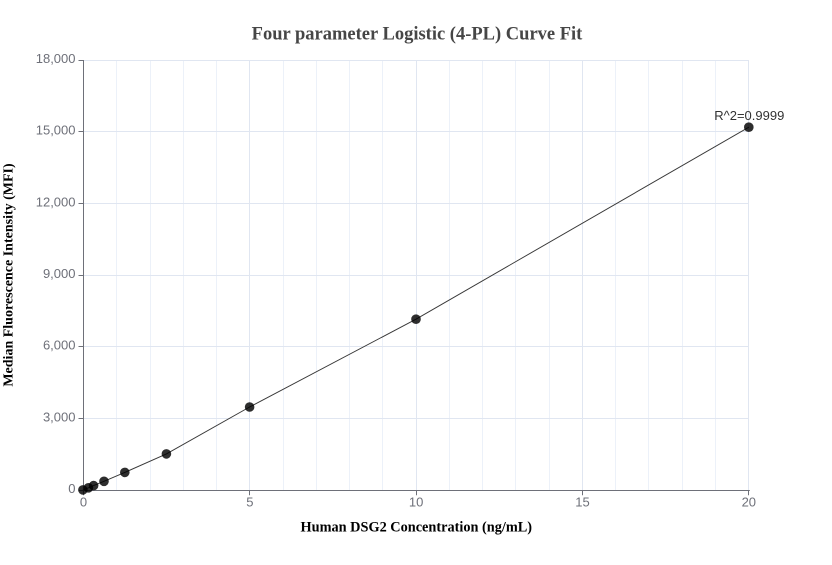  I want to click on svg-text: 18,000, so click(56, 58).